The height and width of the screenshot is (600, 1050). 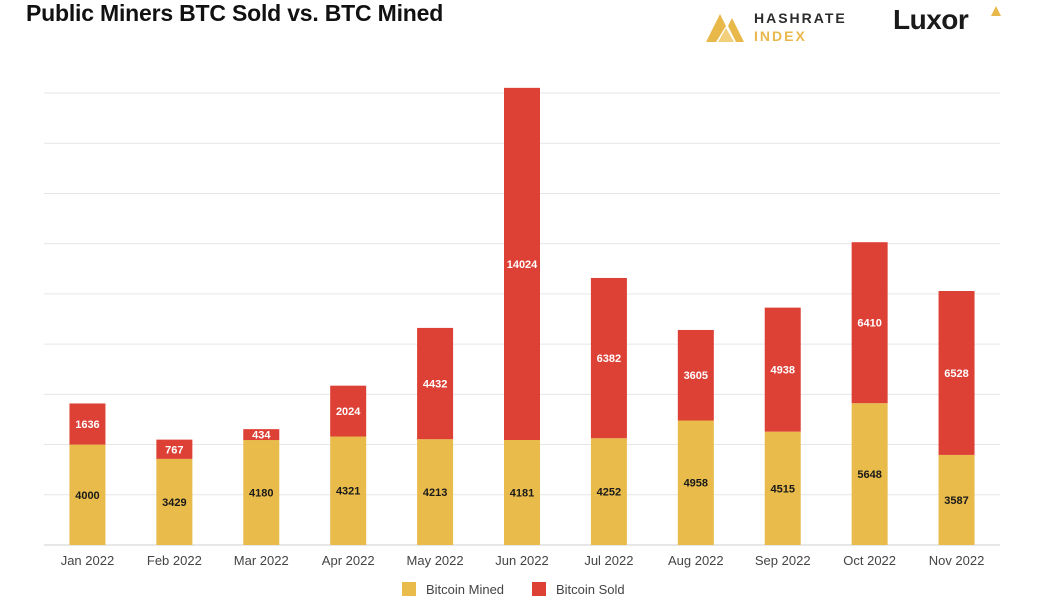 I want to click on data-label-sold: 434, so click(x=261, y=436).